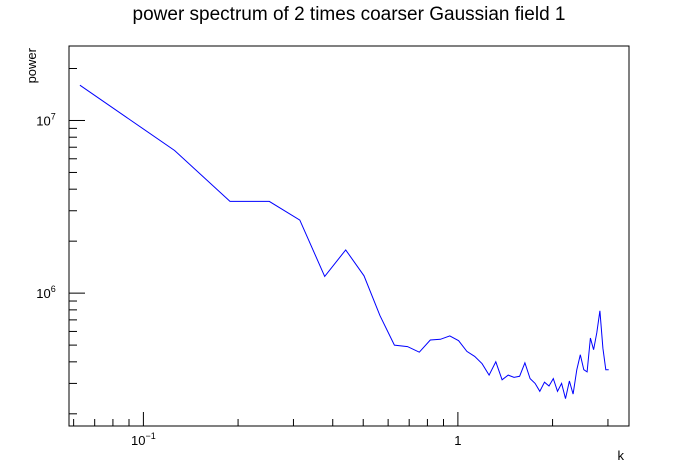  Describe the element at coordinates (45, 292) in the screenshot. I see `y-tick-label: 10⁶` at that location.